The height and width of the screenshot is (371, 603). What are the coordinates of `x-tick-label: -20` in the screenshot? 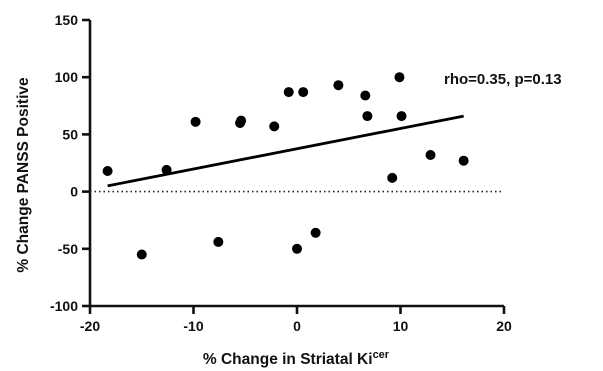 It's located at (90, 326).